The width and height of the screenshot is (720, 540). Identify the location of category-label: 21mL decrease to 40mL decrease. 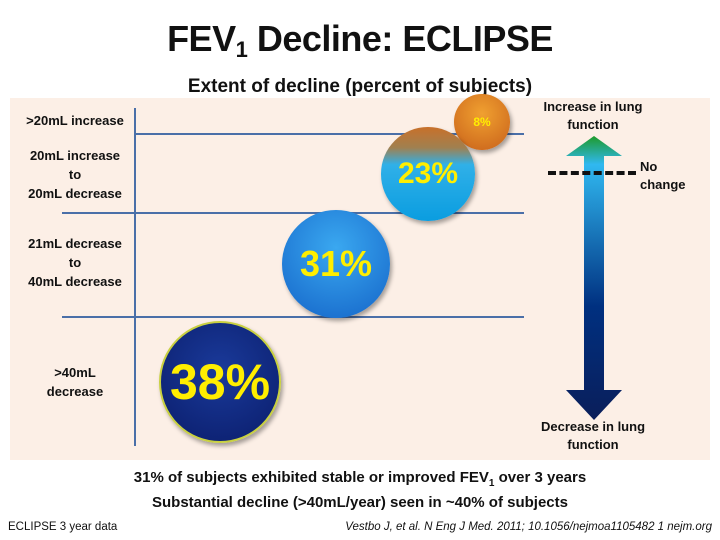
(75, 262).